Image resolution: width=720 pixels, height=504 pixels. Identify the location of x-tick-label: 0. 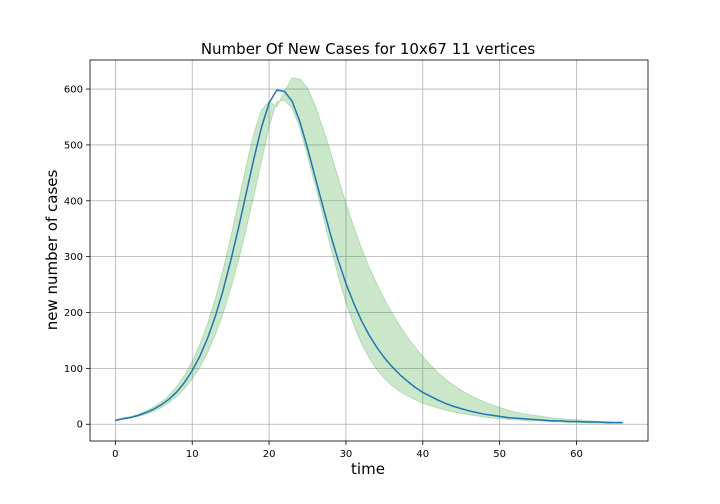
(115, 454).